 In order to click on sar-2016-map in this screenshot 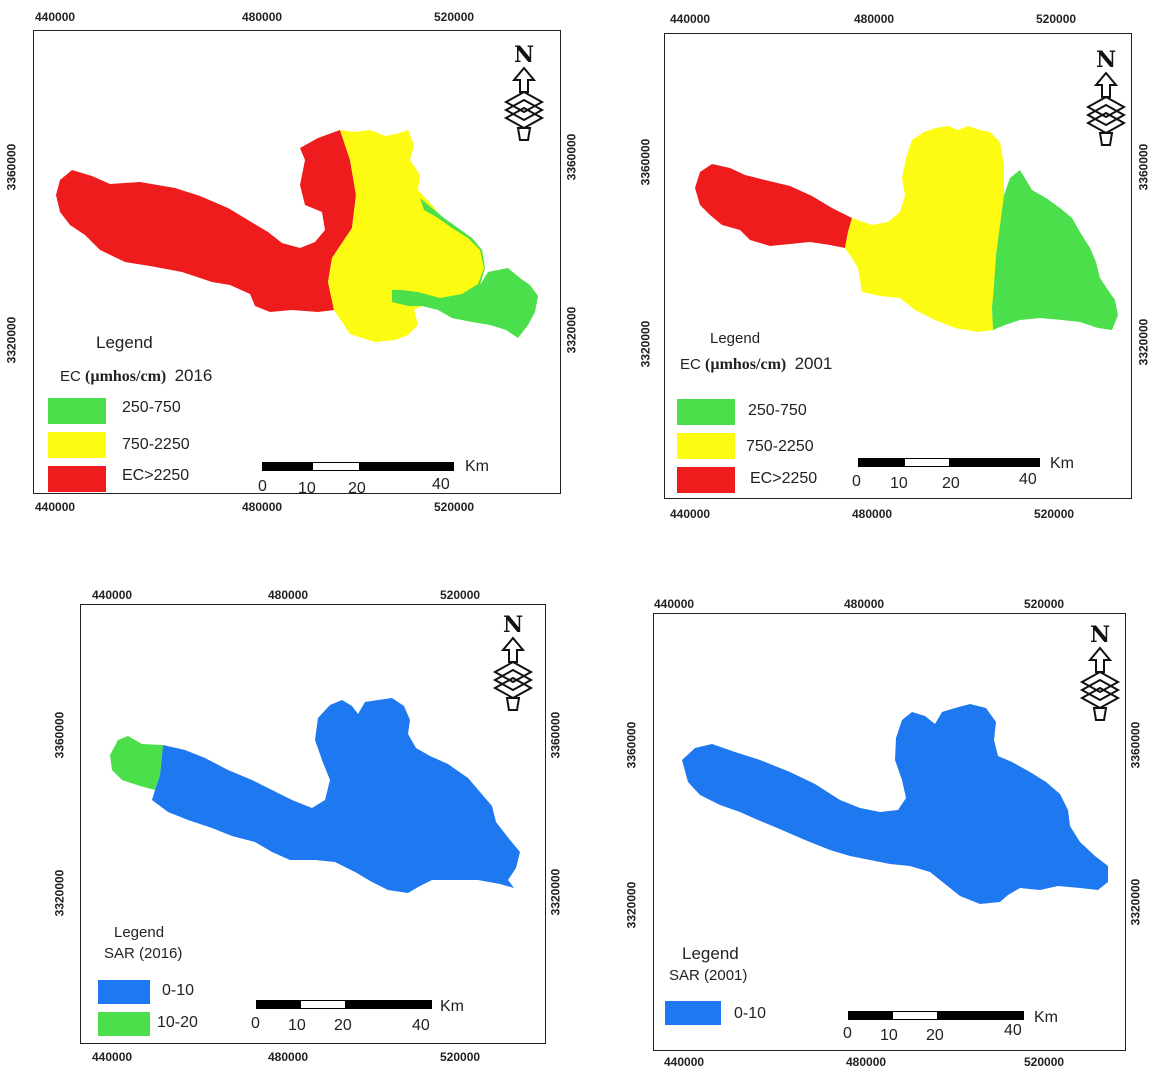, I will do `click(315, 795)`.